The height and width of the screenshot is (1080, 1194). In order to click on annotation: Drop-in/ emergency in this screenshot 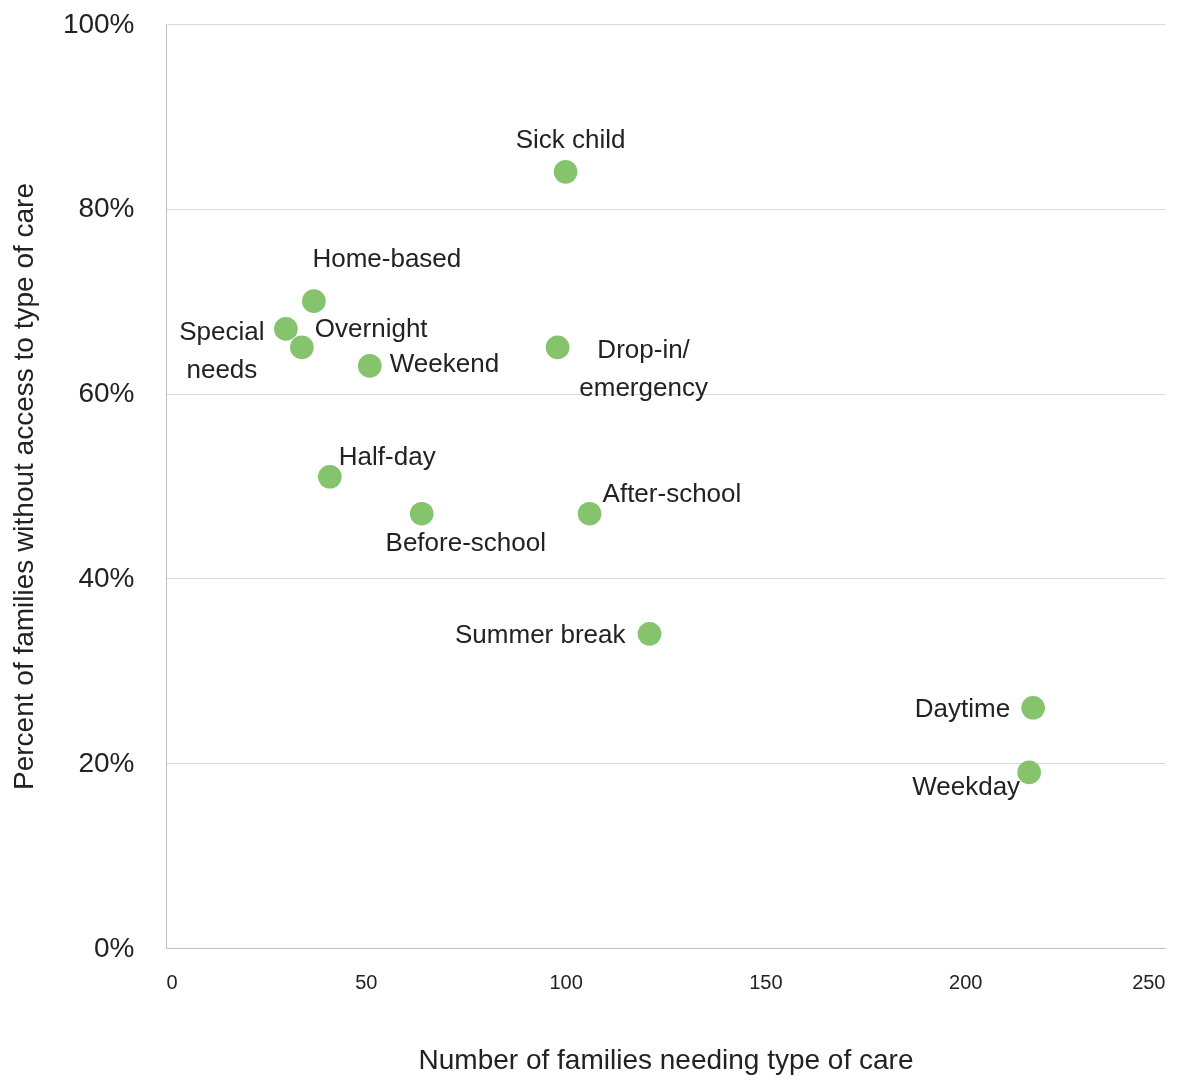, I will do `click(643, 368)`.